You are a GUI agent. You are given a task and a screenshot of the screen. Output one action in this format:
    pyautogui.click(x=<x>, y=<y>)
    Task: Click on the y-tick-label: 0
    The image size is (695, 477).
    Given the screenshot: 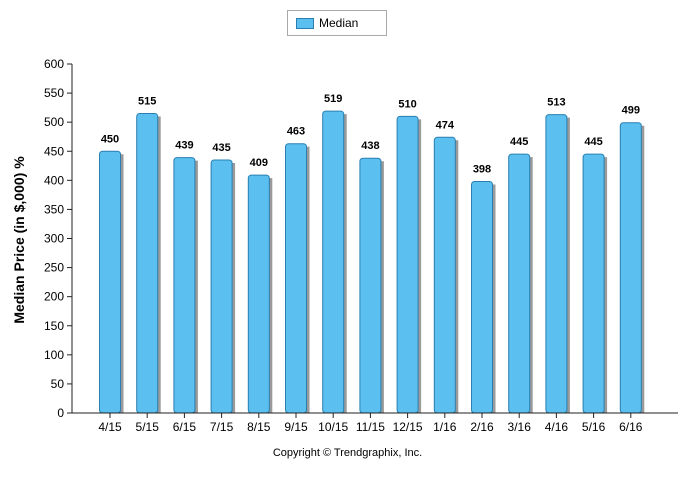 What is the action you would take?
    pyautogui.click(x=60, y=413)
    